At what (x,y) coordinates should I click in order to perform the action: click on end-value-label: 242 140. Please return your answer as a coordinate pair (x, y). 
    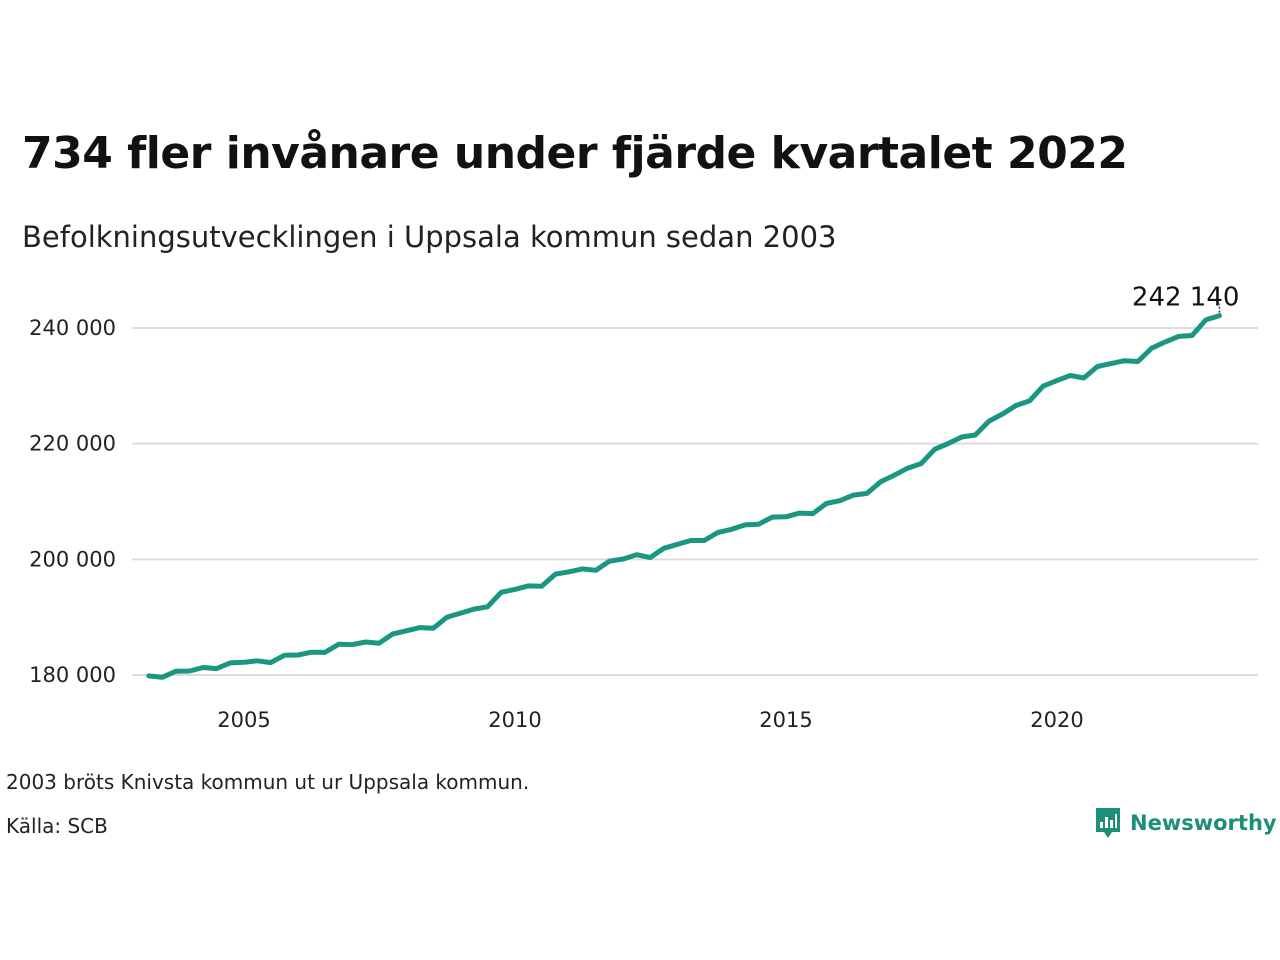
    Looking at the image, I should click on (1186, 298).